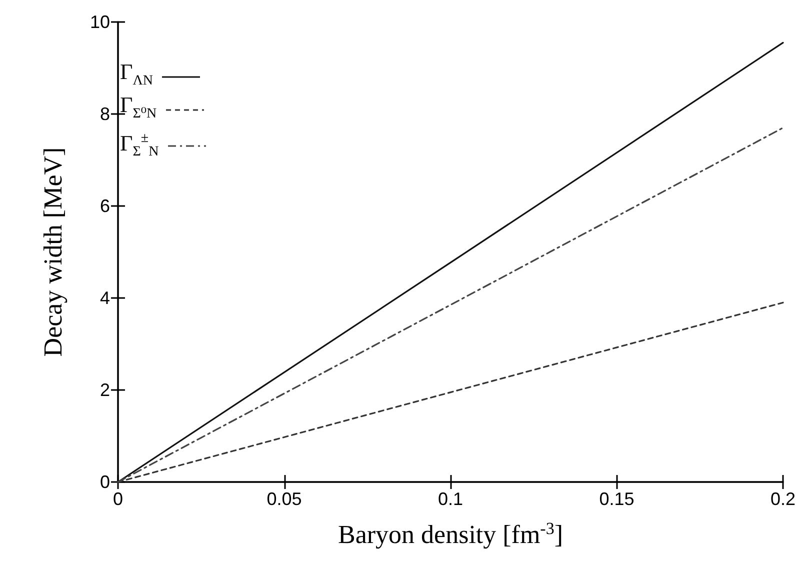  Describe the element at coordinates (105, 206) in the screenshot. I see `y-tick-label: 6` at that location.